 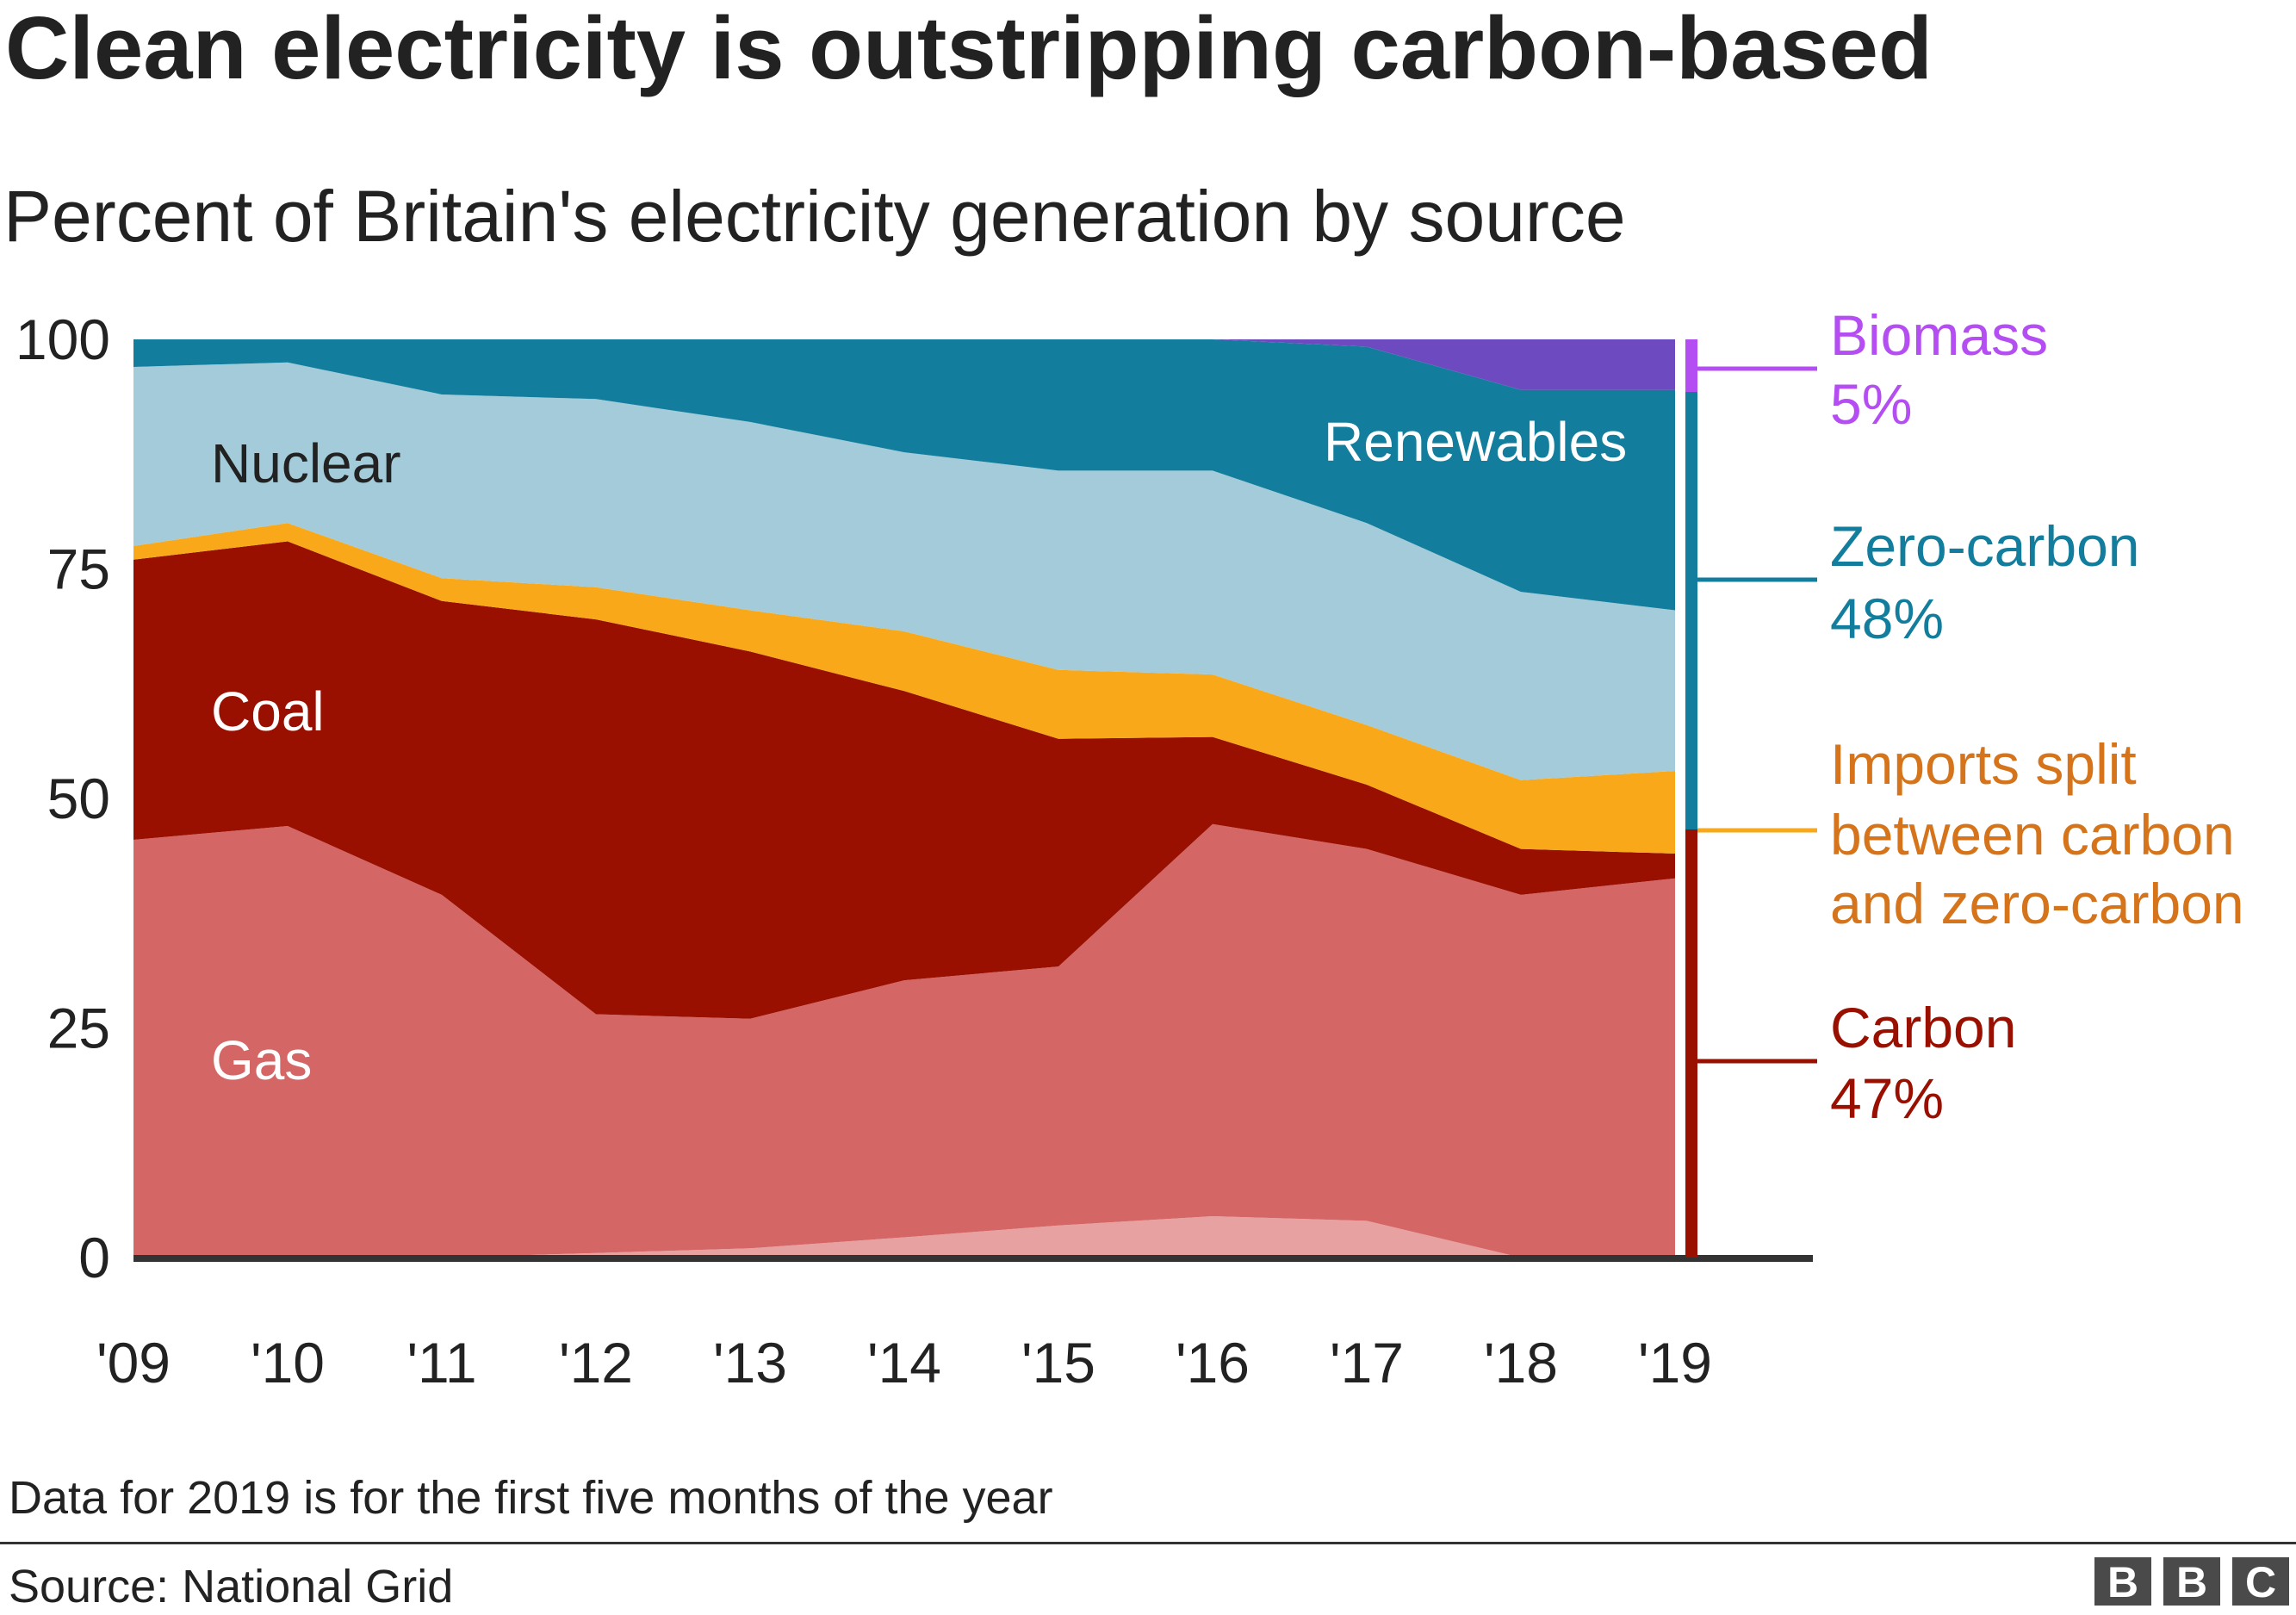 I want to click on area-renewables, so click(x=904, y=475).